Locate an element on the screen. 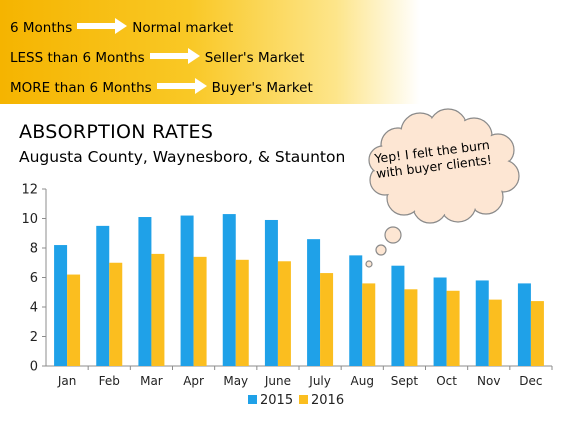  bar-2015-dec is located at coordinates (524, 324).